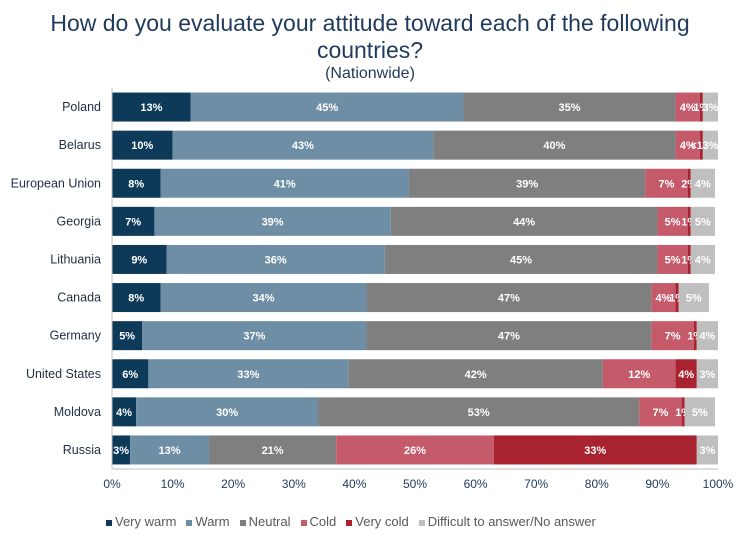 The image size is (740, 536). I want to click on legend-label: Difficult to answer/No answer, so click(511, 521).